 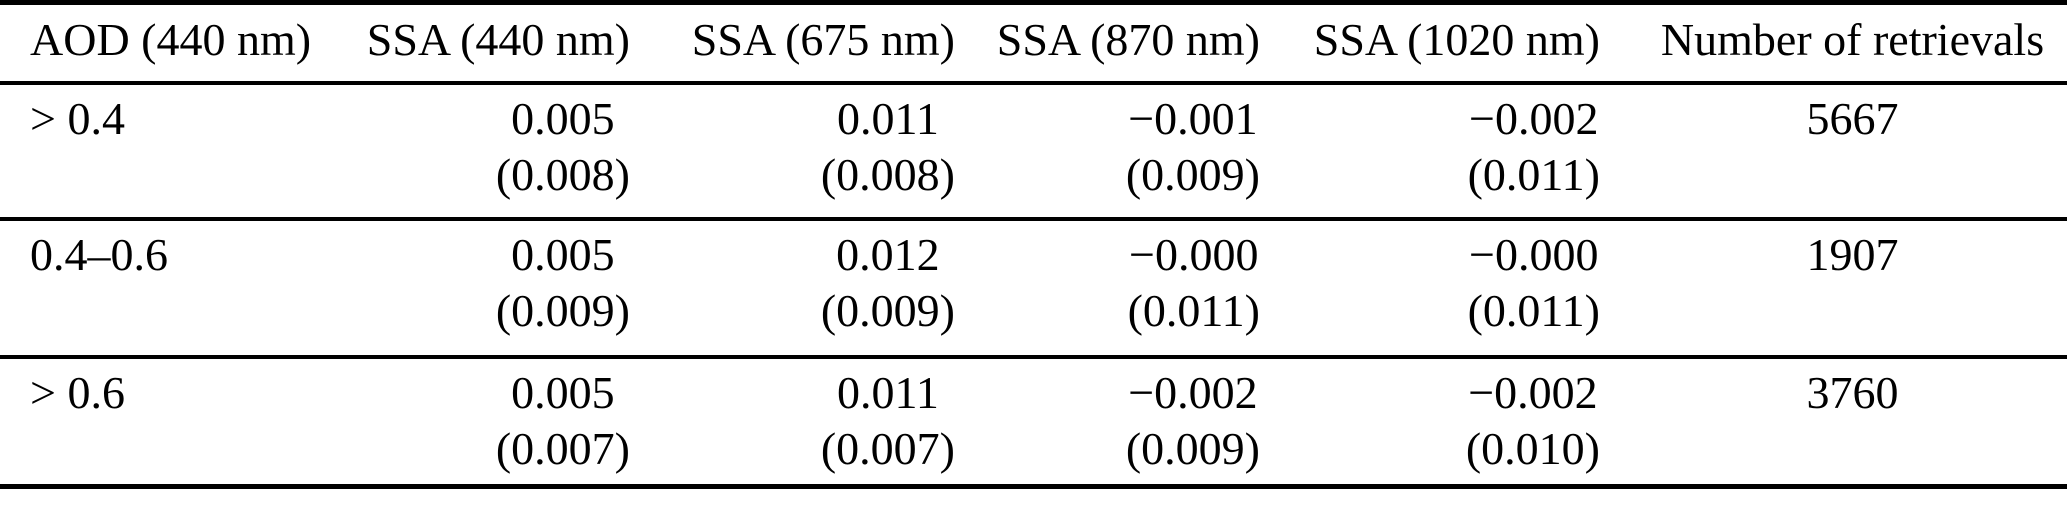 What do you see at coordinates (1852, 39) in the screenshot?
I see `col-header-num-retrievals: Number of retrievals` at bounding box center [1852, 39].